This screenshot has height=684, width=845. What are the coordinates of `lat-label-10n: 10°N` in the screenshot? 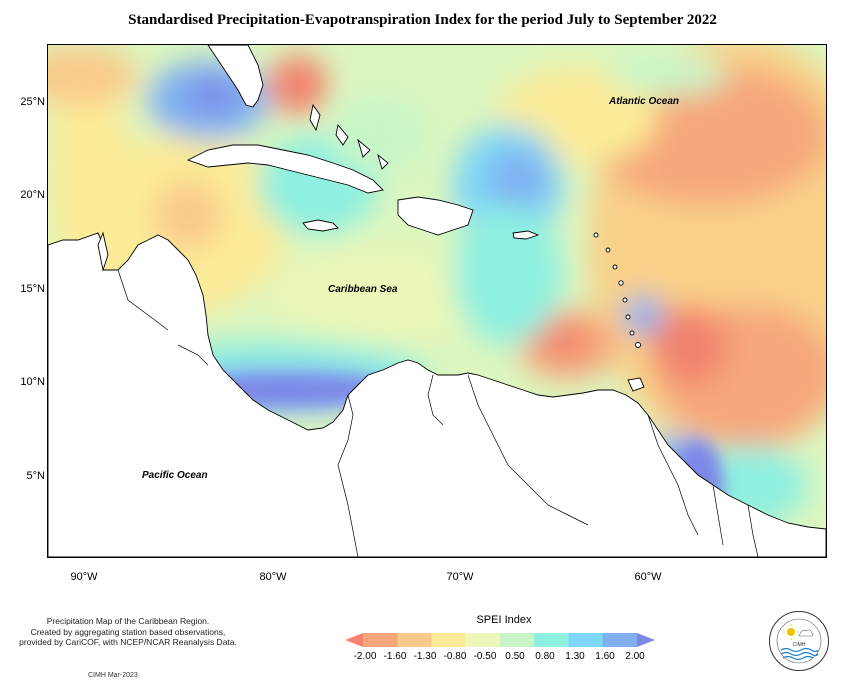 It's located at (32, 382).